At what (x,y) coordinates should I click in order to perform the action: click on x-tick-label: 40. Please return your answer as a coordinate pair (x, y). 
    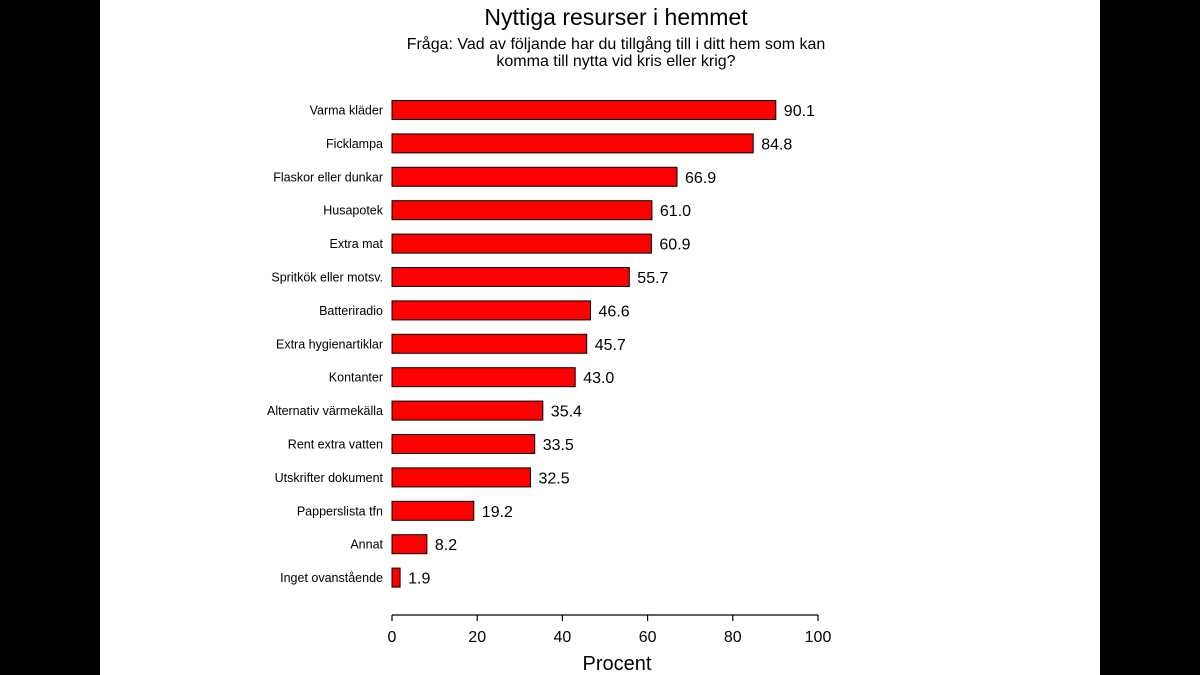
    Looking at the image, I should click on (563, 637).